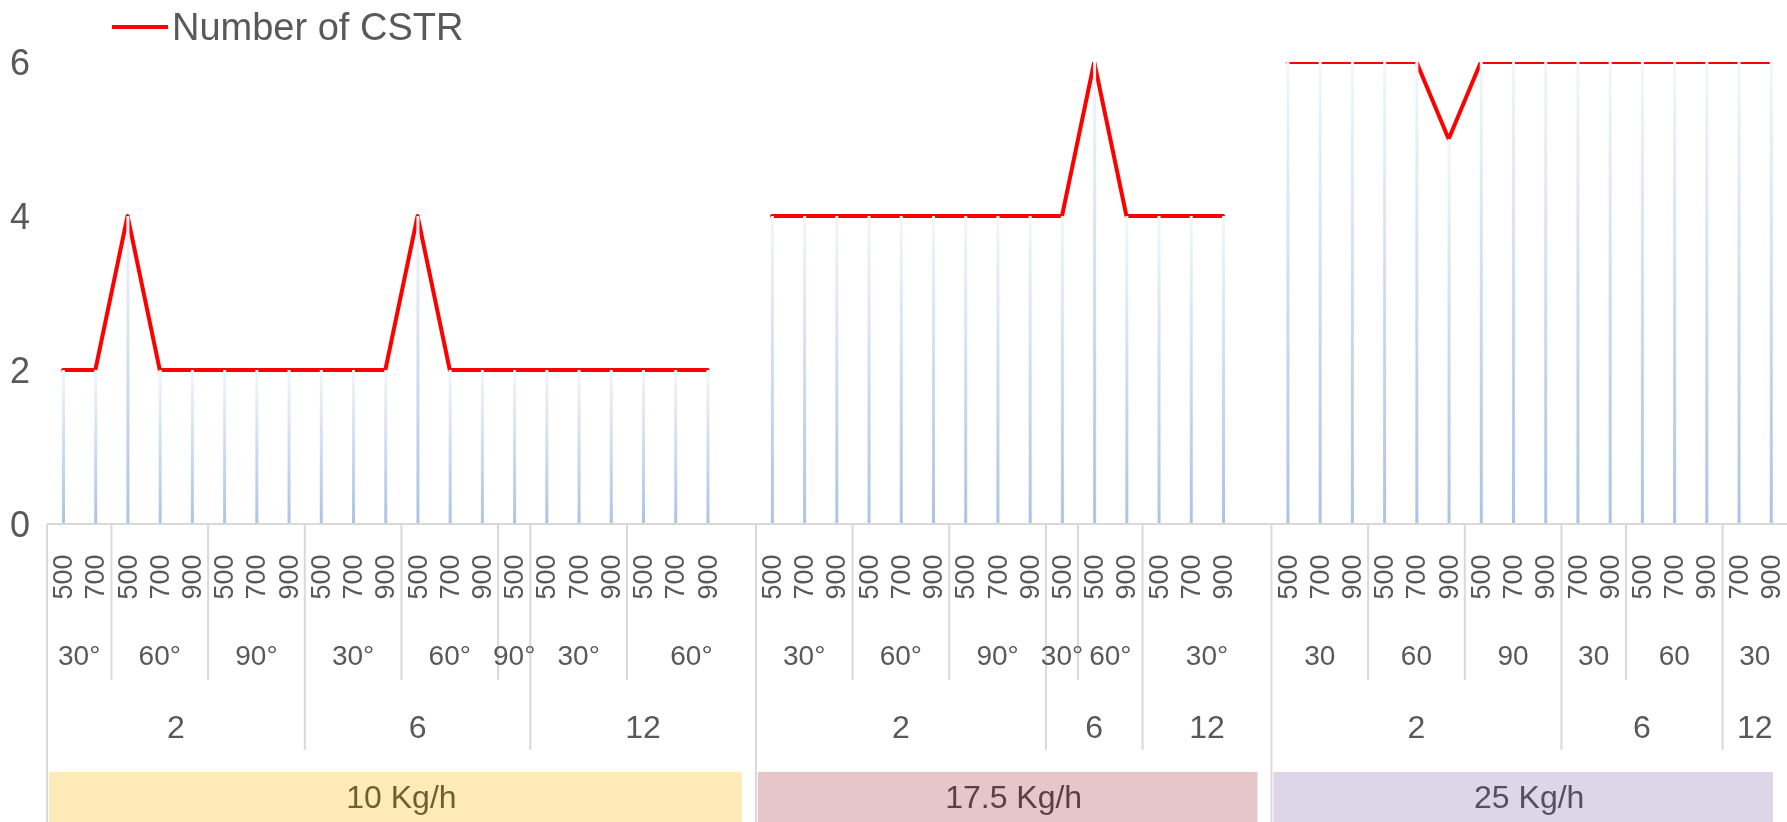 The image size is (1787, 822). What do you see at coordinates (20, 216) in the screenshot?
I see `y-tick-label: 4` at bounding box center [20, 216].